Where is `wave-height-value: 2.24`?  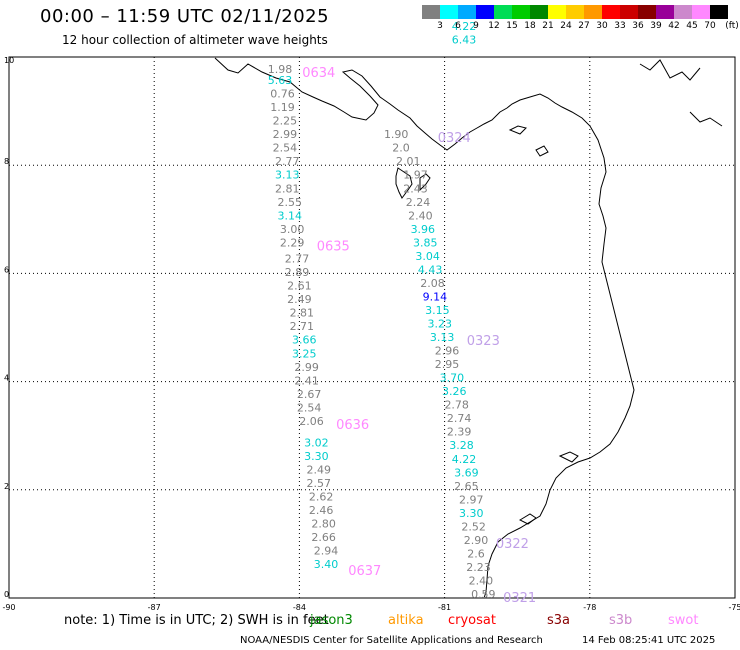 wave-height-value: 2.24 is located at coordinates (418, 202).